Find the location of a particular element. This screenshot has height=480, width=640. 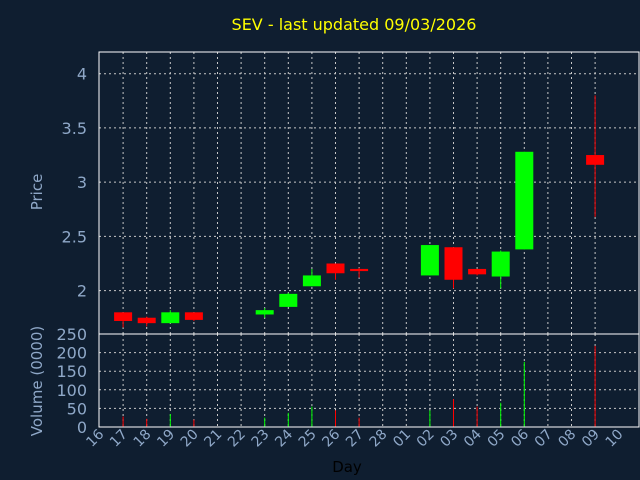

volume-tick-label: 100 is located at coordinates (71, 390).